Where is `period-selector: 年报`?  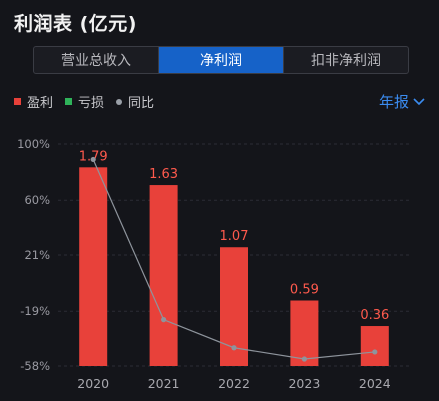
period-selector: 年报 is located at coordinates (402, 101).